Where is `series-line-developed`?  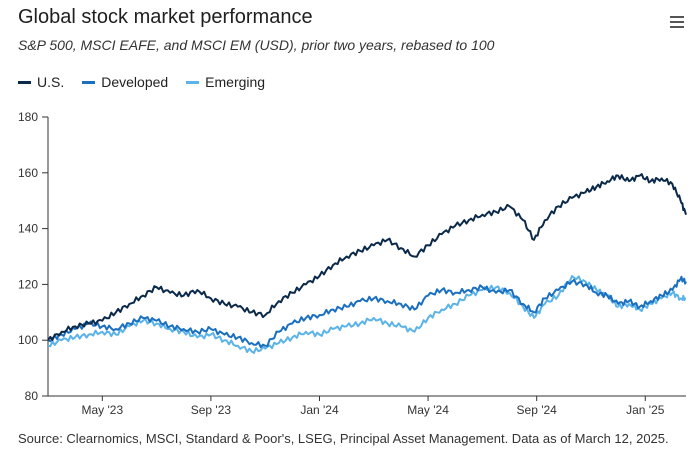 series-line-developed is located at coordinates (367, 312).